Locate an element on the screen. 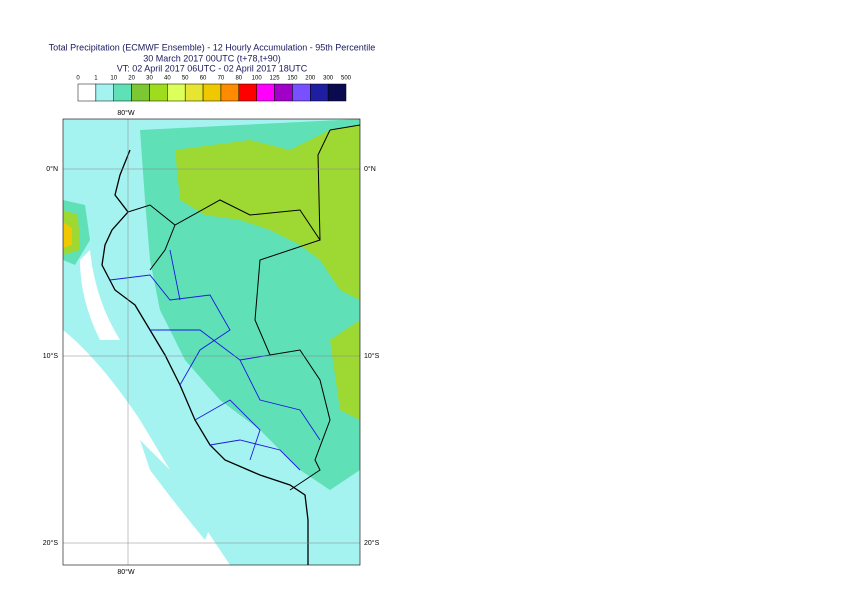 This screenshot has width=842, height=596. colorbar-label: 200 is located at coordinates (310, 79).